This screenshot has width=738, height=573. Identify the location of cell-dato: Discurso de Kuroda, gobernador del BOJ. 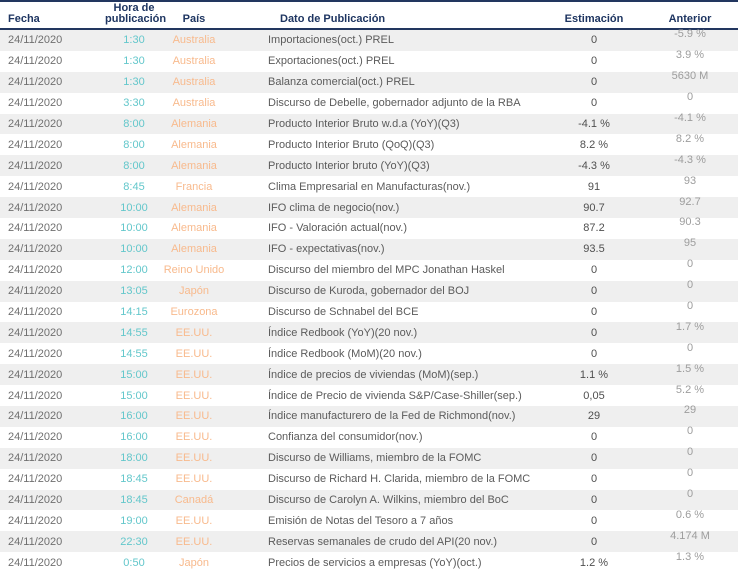
(369, 291).